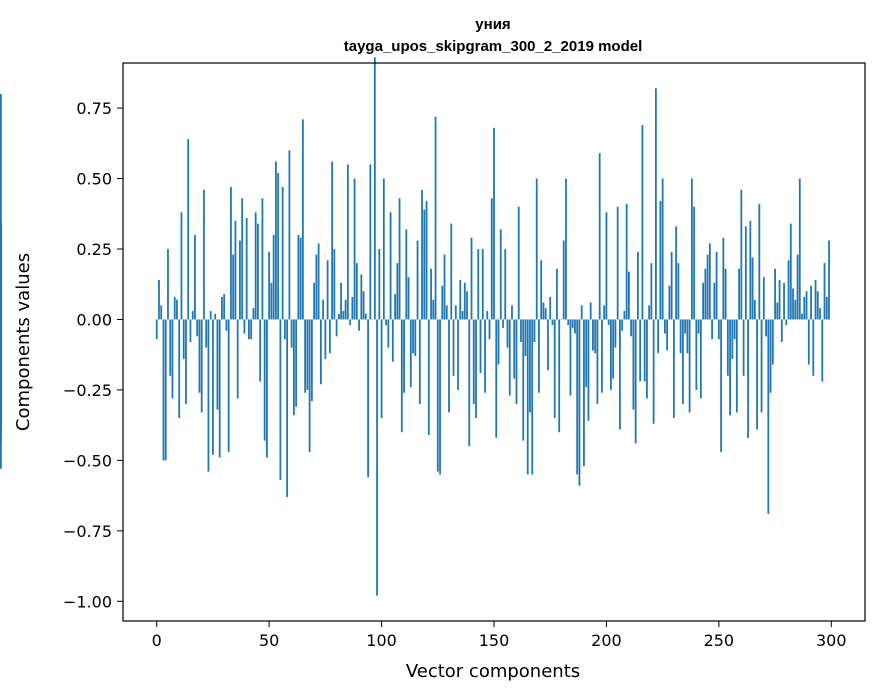  What do you see at coordinates (494, 640) in the screenshot?
I see `x-tick-label: 150` at bounding box center [494, 640].